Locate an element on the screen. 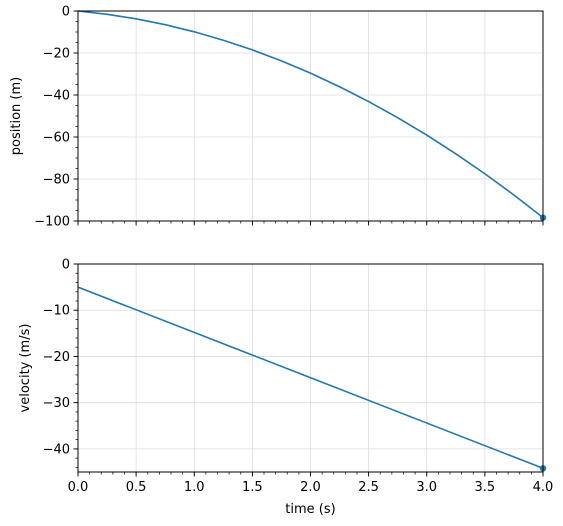  x-tick-label: 1.5 is located at coordinates (252, 487).